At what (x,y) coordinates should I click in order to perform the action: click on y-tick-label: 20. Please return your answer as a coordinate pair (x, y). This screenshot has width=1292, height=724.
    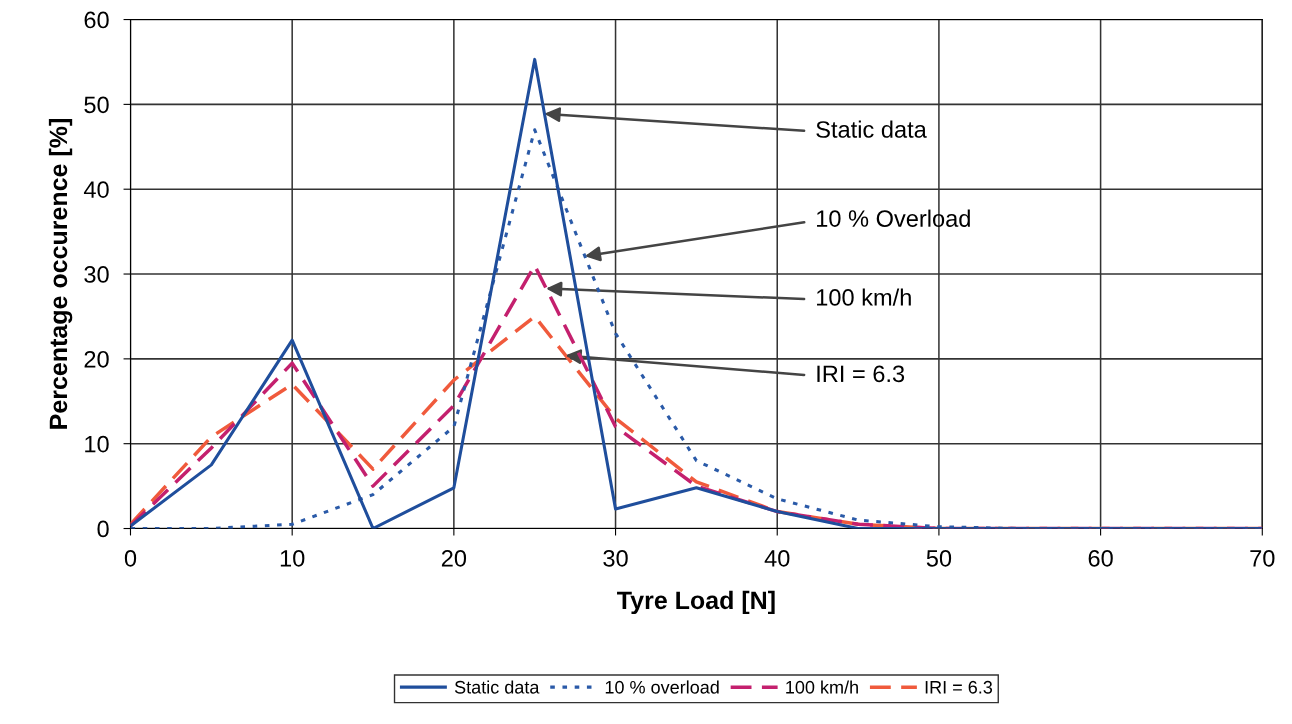
    Looking at the image, I should click on (96, 359).